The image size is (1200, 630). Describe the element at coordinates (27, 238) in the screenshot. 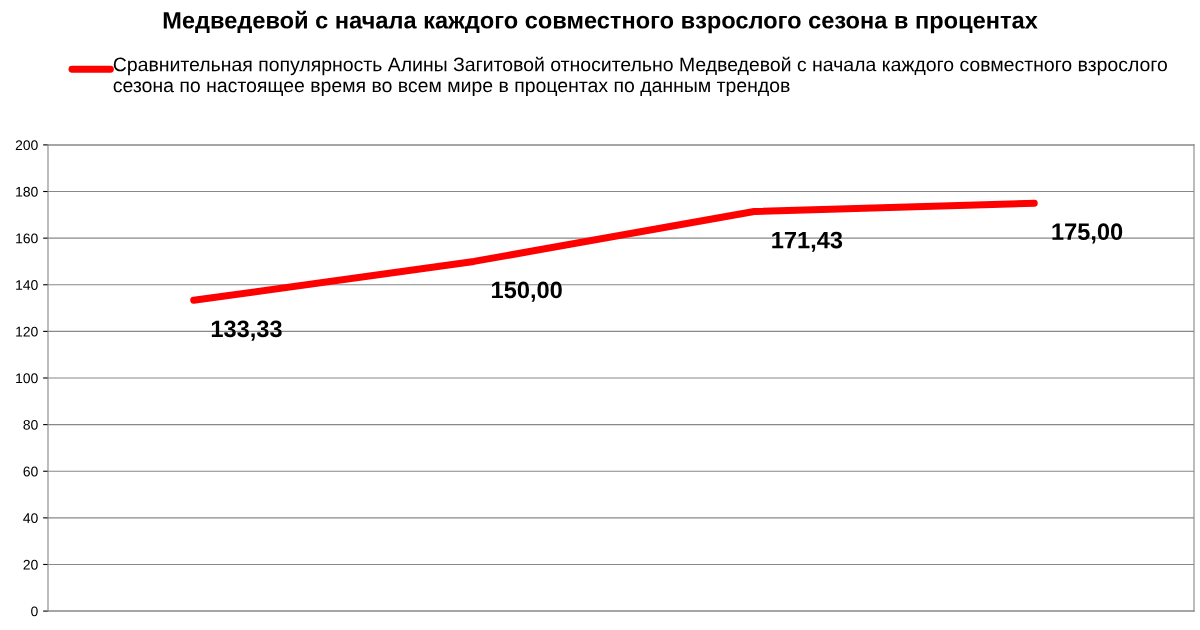

I see `y-tick-label: 160` at that location.